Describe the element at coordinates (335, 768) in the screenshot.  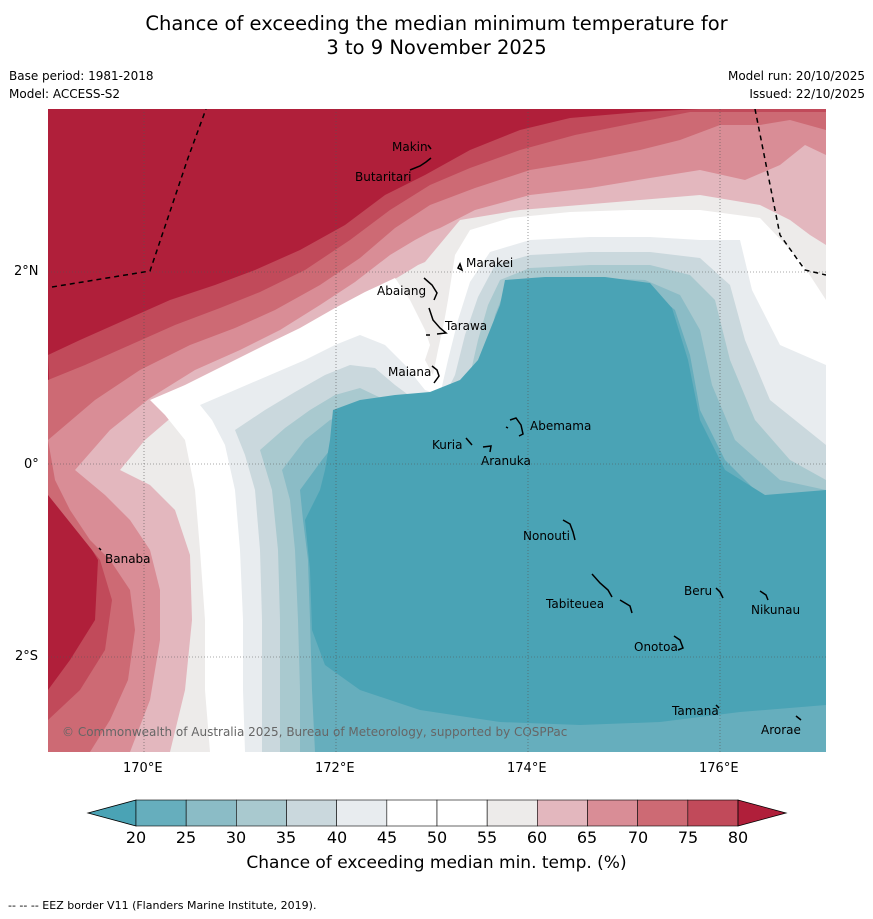
I see `x-tick-label: 172°E` at that location.